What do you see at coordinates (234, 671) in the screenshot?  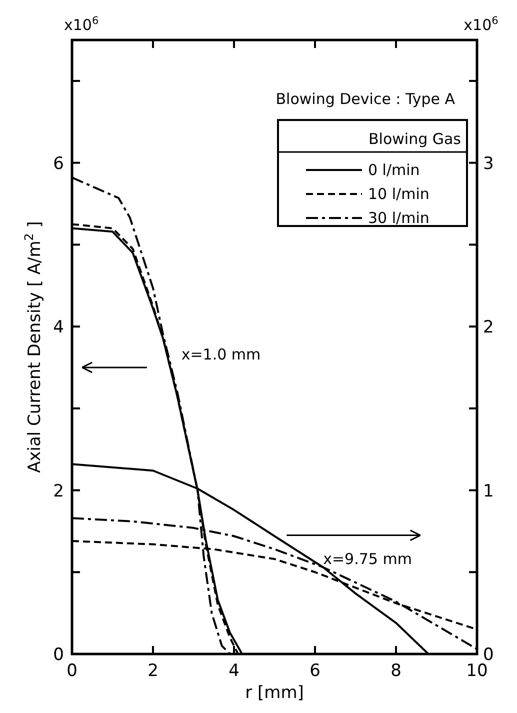 I see `x-tick-label: 4` at bounding box center [234, 671].